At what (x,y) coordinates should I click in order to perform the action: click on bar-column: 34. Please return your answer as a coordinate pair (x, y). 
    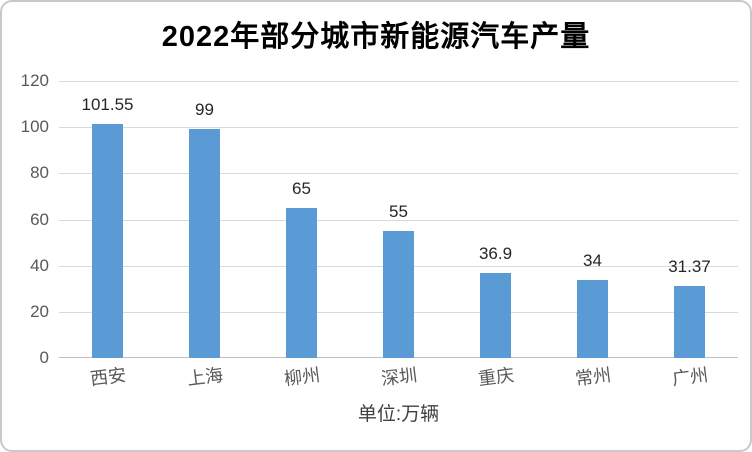
    Looking at the image, I should click on (592, 219).